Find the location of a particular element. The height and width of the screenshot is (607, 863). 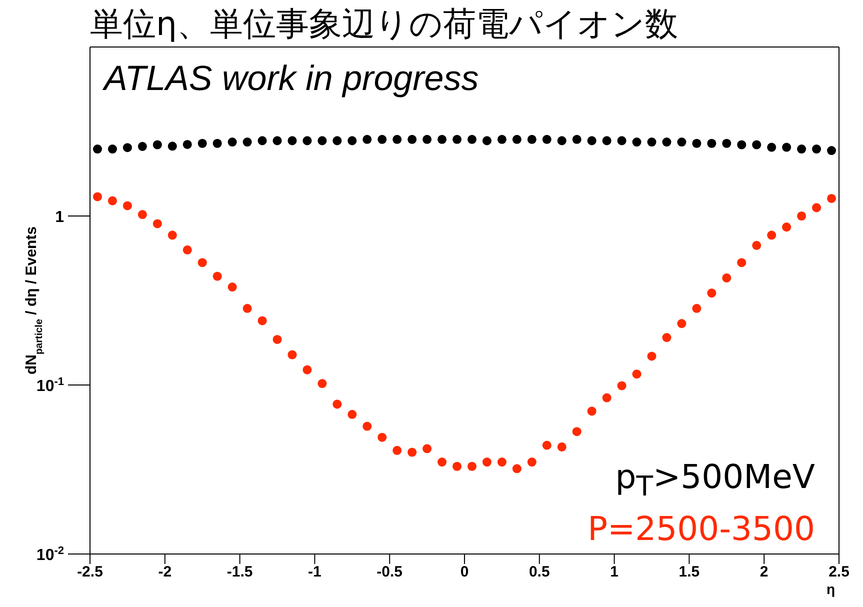

text: p$_{T}$>500MeV is located at coordinates (714, 480).